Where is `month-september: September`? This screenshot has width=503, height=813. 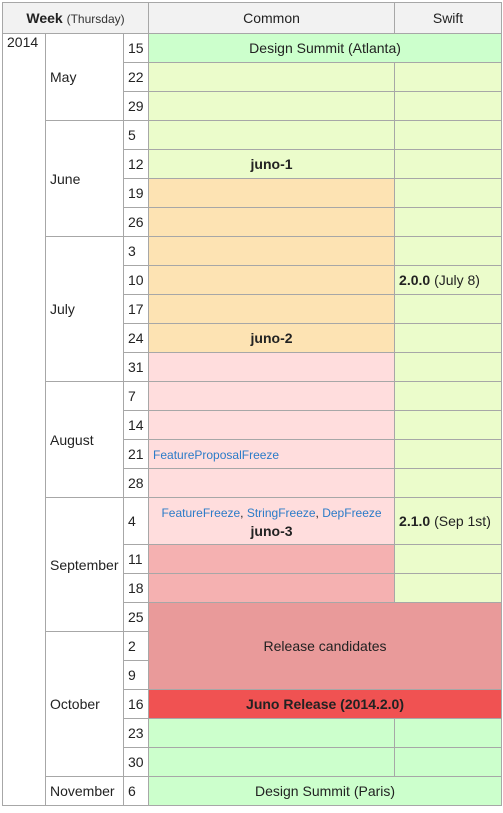 month-september: September is located at coordinates (84, 564).